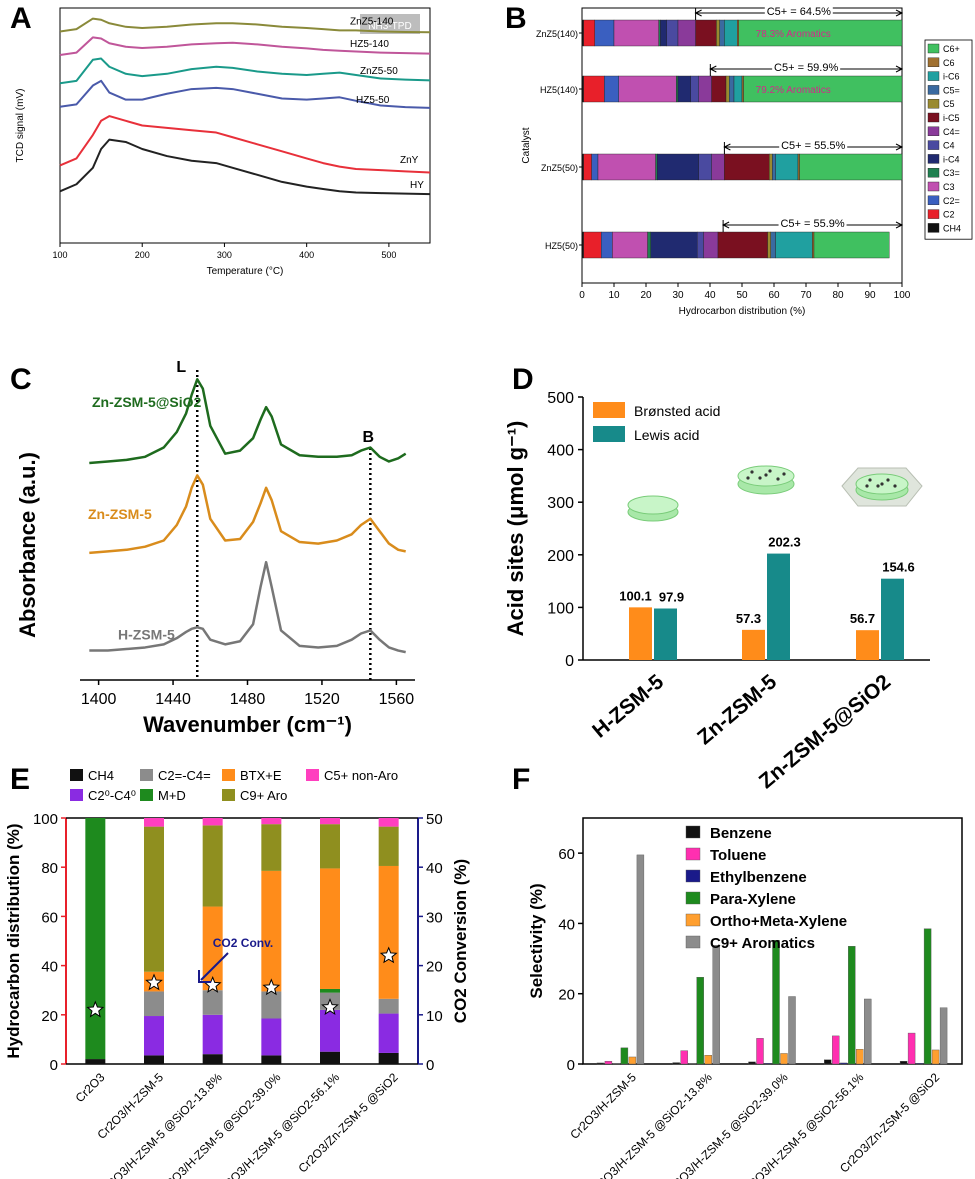 The width and height of the screenshot is (975, 1179). What do you see at coordinates (388, 255) in the screenshot?
I see `x-tick-label-a: 500` at bounding box center [388, 255].